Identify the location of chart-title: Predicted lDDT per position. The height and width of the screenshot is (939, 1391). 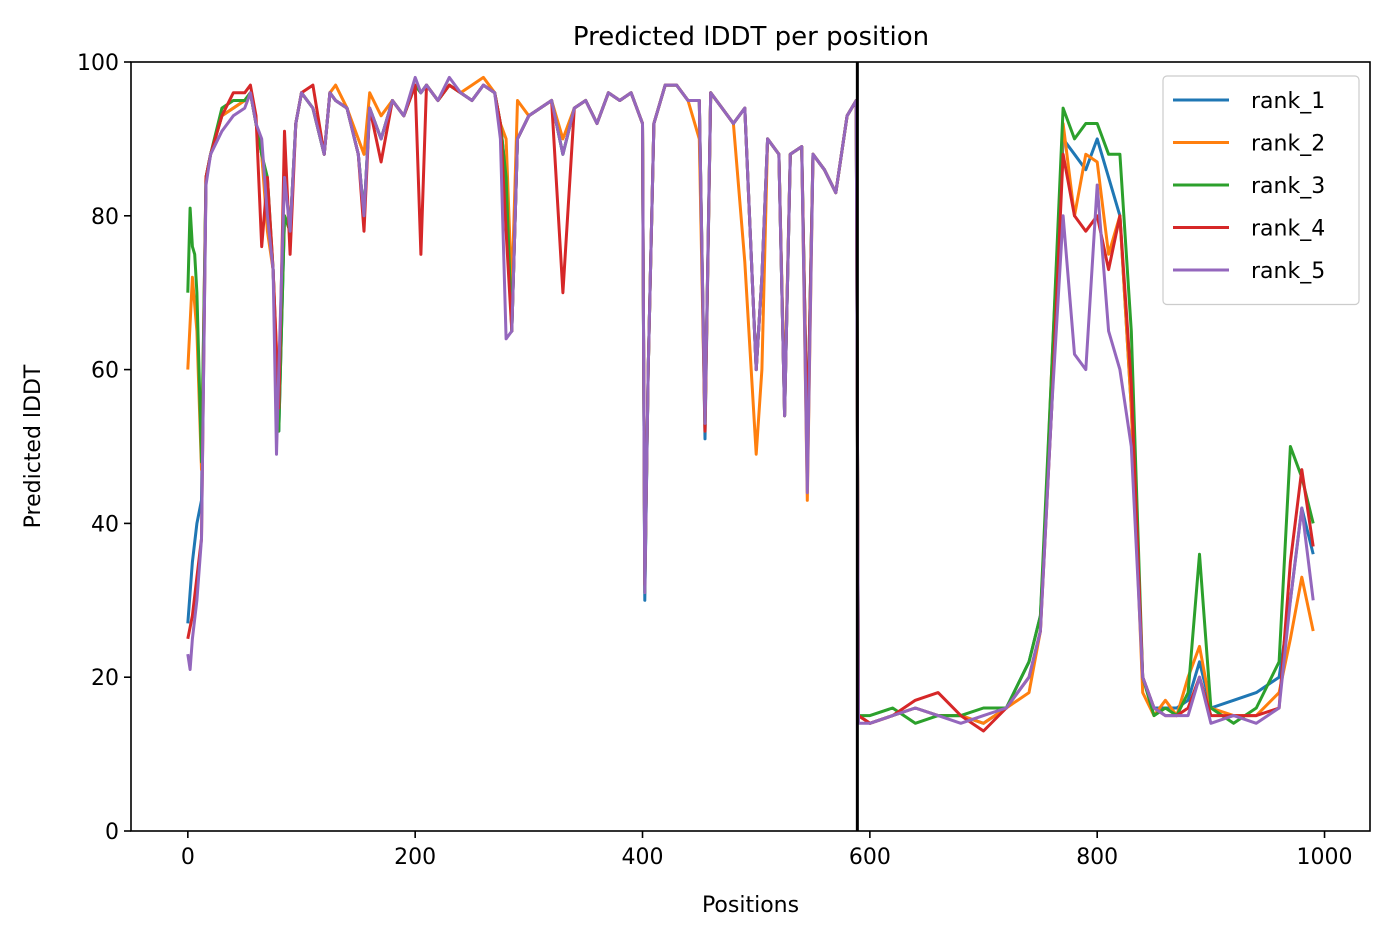
(751, 37).